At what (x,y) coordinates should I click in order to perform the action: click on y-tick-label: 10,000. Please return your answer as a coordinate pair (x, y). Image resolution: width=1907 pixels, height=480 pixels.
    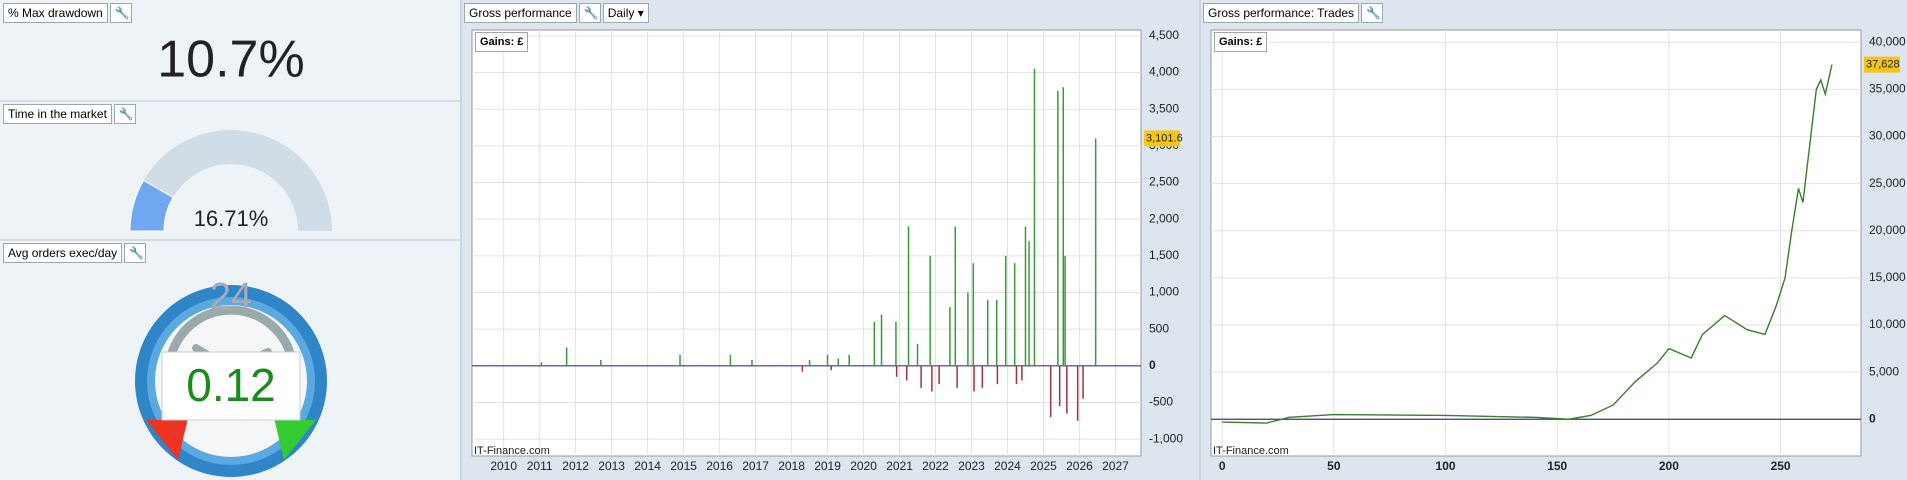
    Looking at the image, I should click on (1887, 324).